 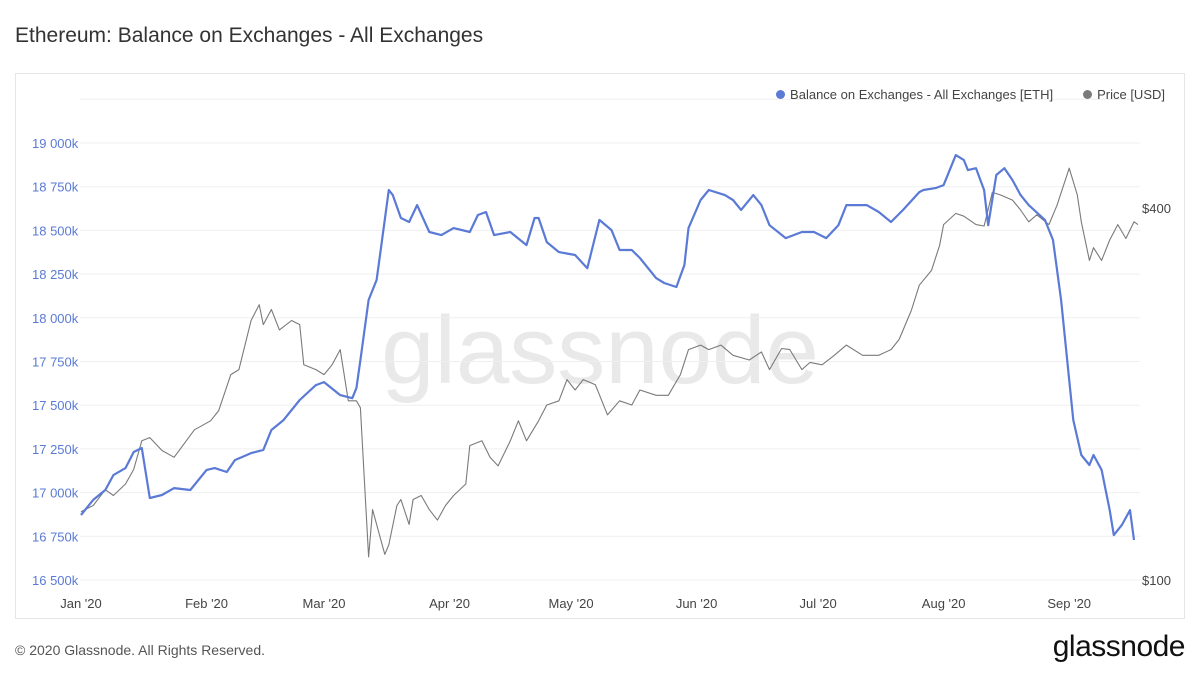 I want to click on y-left-tick-label: 18 000k, so click(x=55, y=318).